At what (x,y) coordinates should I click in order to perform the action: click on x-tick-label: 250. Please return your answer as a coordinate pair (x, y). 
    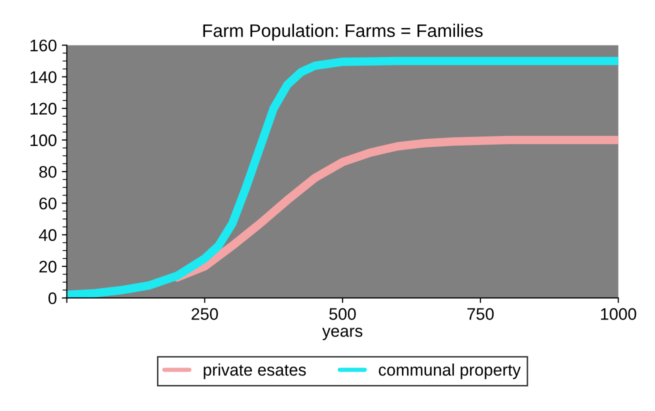
    Looking at the image, I should click on (205, 314).